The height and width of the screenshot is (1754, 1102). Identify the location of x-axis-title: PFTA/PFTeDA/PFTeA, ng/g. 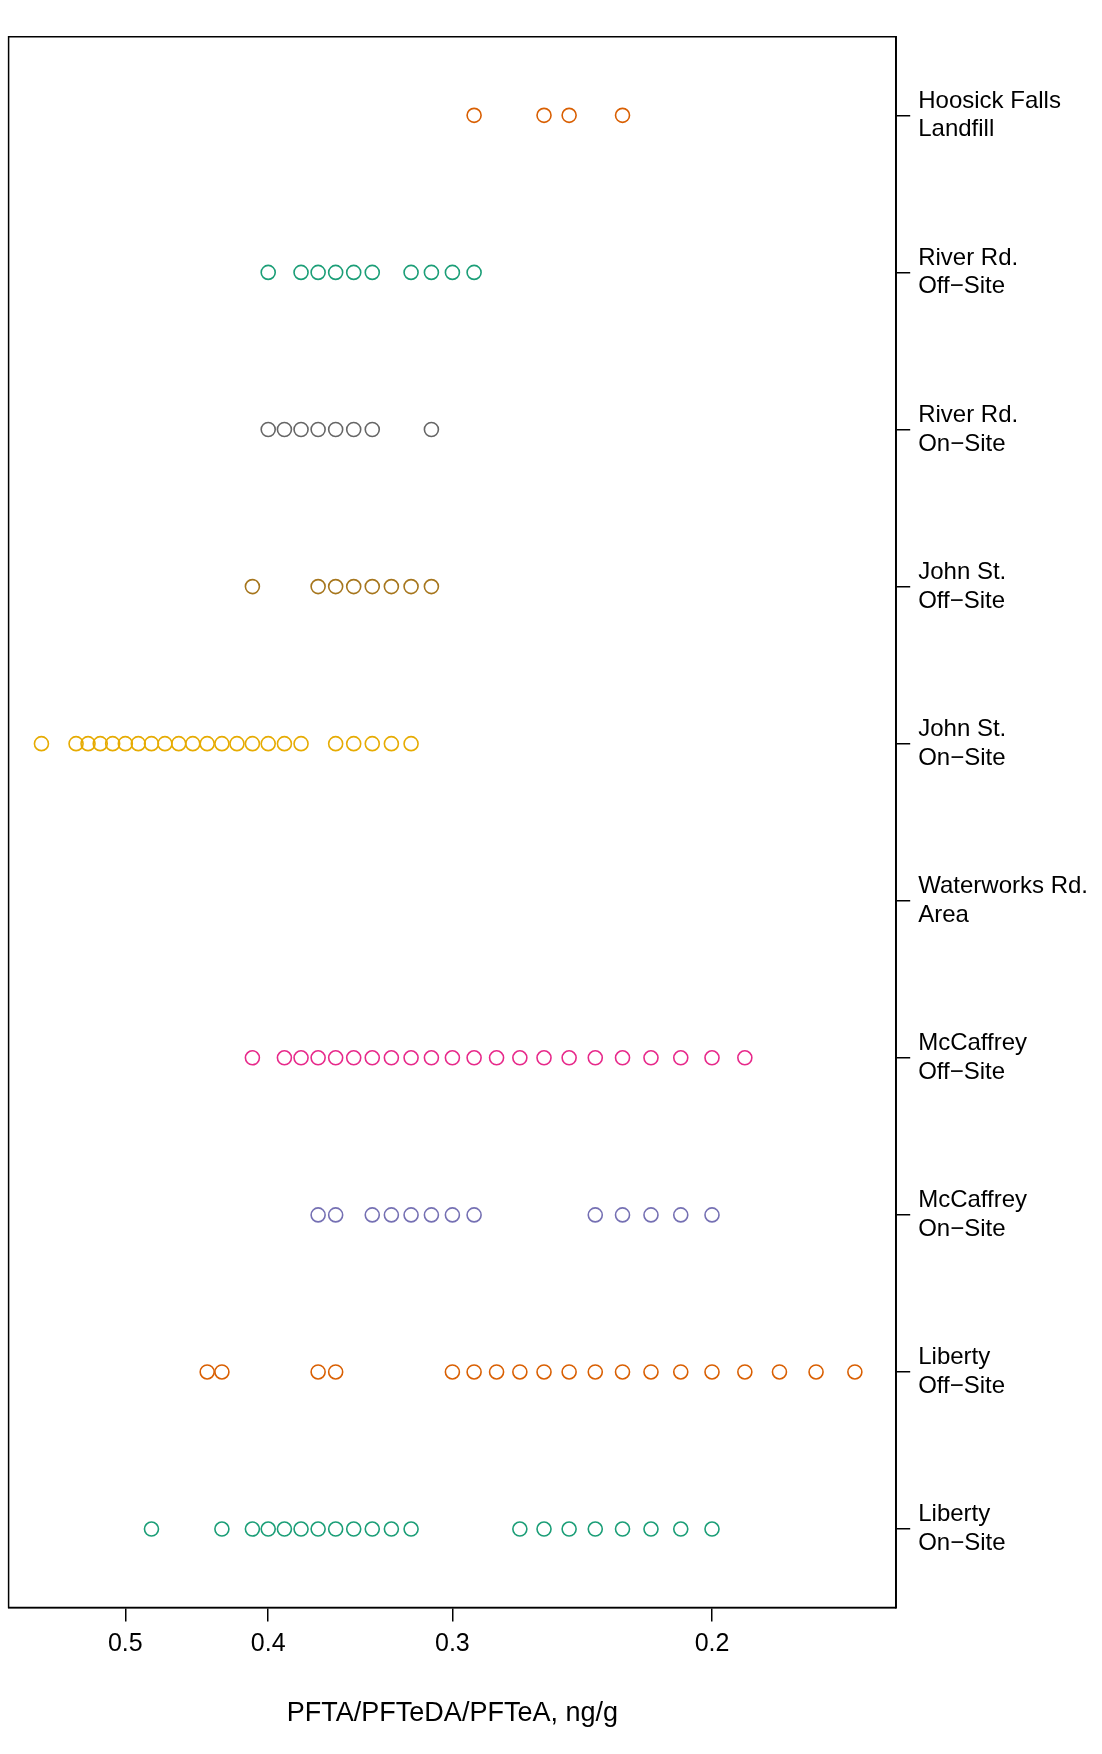
(452, 1712).